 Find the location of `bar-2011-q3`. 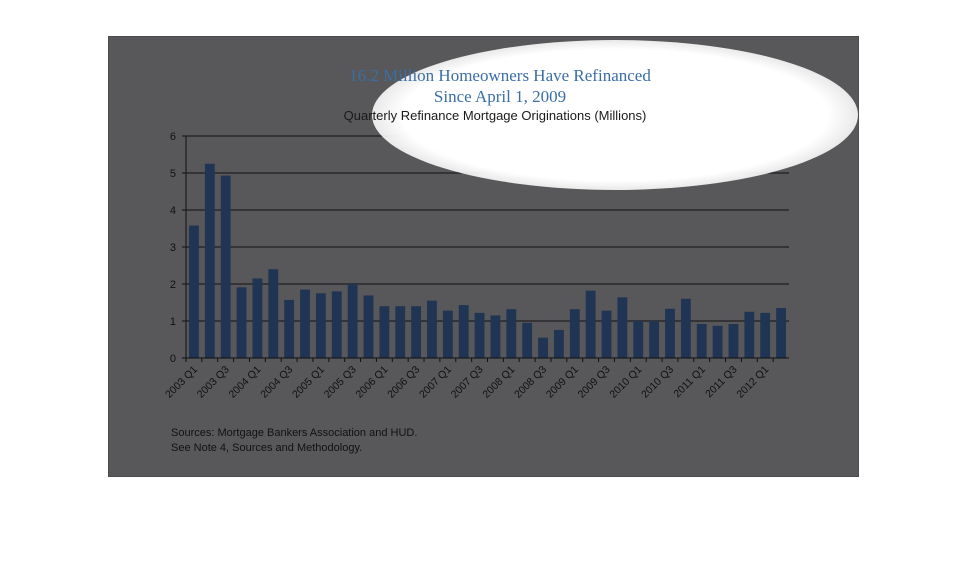

bar-2011-q3 is located at coordinates (733, 340).